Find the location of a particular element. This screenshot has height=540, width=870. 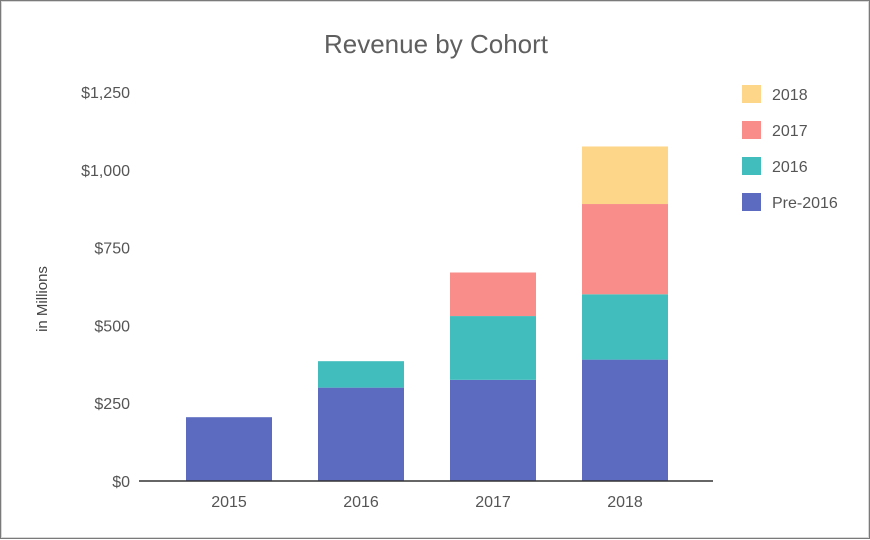

y-tick-label: $1,000 is located at coordinates (105, 171).